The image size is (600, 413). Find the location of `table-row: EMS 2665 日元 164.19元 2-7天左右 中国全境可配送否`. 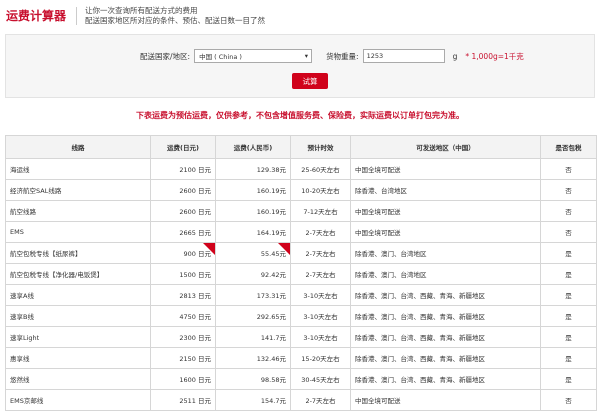

table-row: EMS 2665 日元 164.19元 2-7天左右 中国全境可配送否 is located at coordinates (301, 232).